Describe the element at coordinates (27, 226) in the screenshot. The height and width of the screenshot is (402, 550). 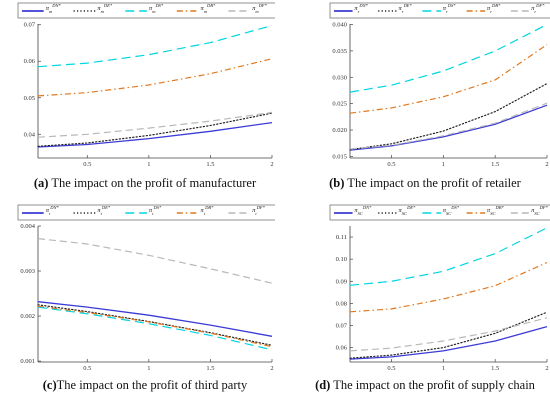
I see `y-tick-label: 0.004` at that location.